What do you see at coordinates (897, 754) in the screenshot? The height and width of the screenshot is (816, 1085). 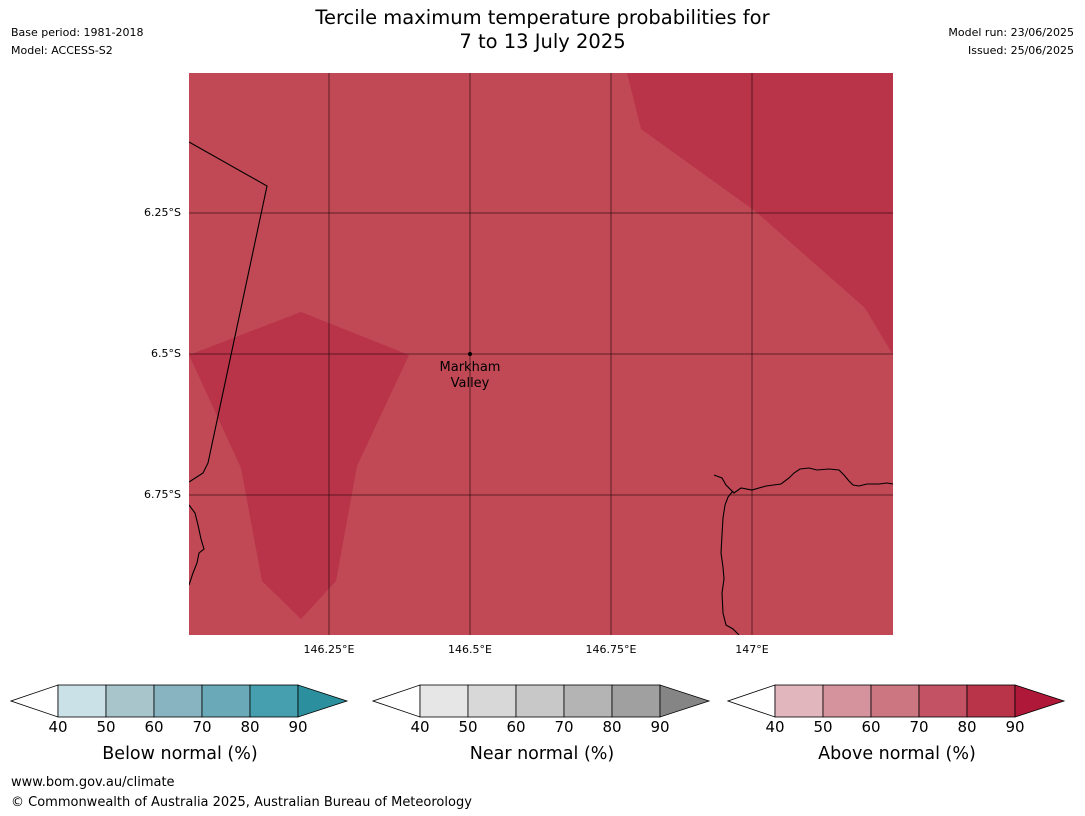 I see `legend-label-above: Above normal (%)` at bounding box center [897, 754].